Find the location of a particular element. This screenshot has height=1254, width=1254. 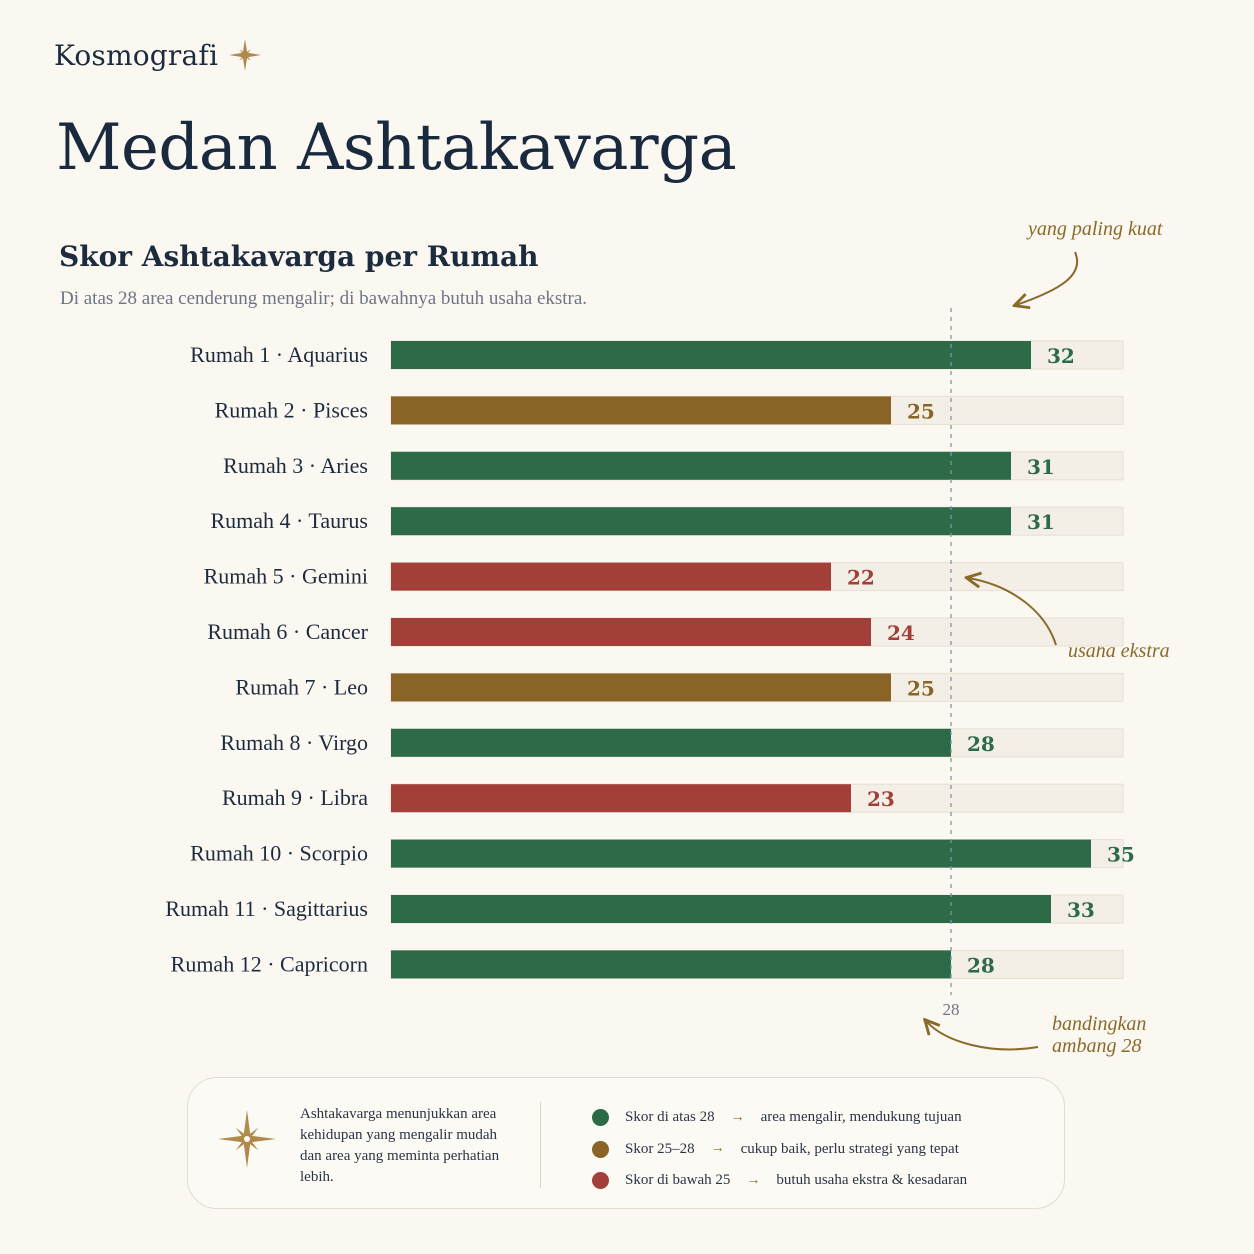

value-label: 35 is located at coordinates (1121, 855).